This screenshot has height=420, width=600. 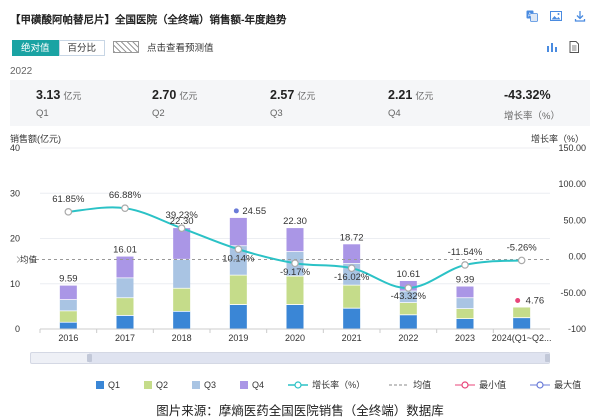 What do you see at coordinates (352, 338) in the screenshot?
I see `x-tick-label: 2021` at bounding box center [352, 338].